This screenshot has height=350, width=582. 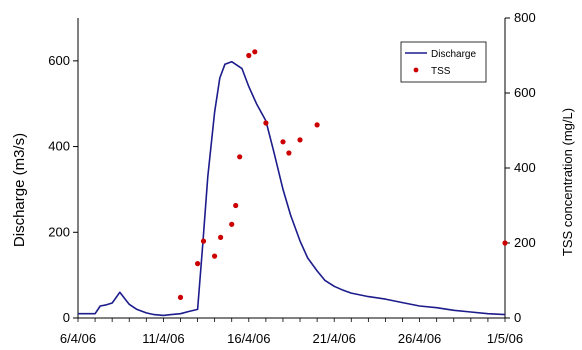 What do you see at coordinates (525, 242) in the screenshot?
I see `y-right-tick-label: 200` at bounding box center [525, 242].